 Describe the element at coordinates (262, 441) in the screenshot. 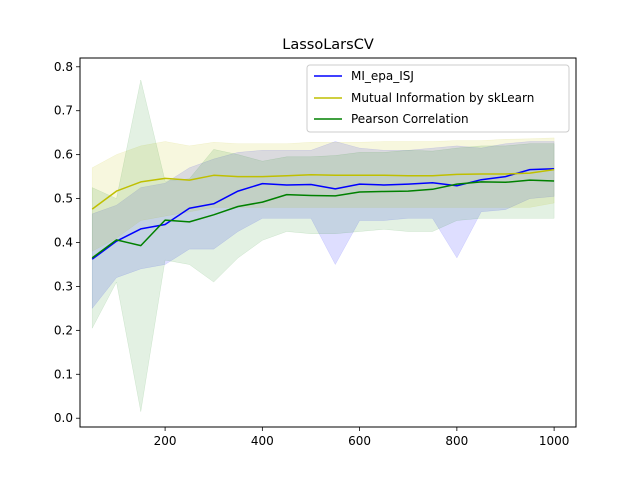

I see `x-tick-label: 400` at that location.